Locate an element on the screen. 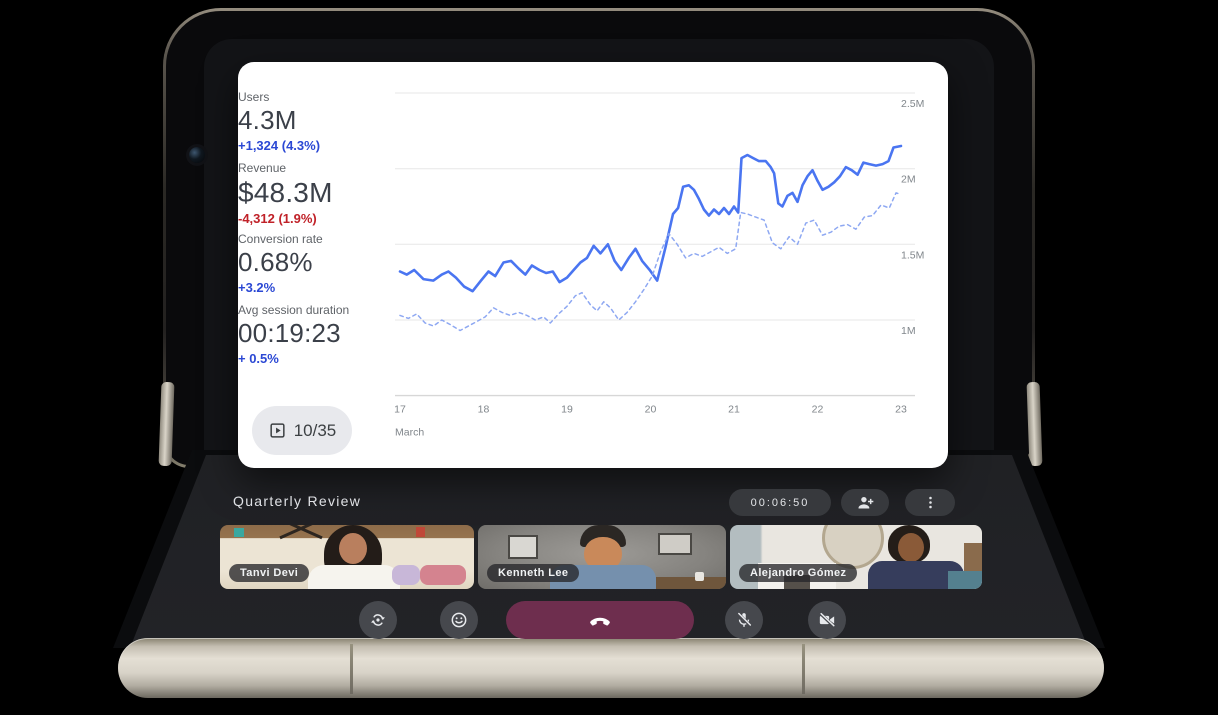  meeting-timer-text: 00:06:50 is located at coordinates (780, 502).